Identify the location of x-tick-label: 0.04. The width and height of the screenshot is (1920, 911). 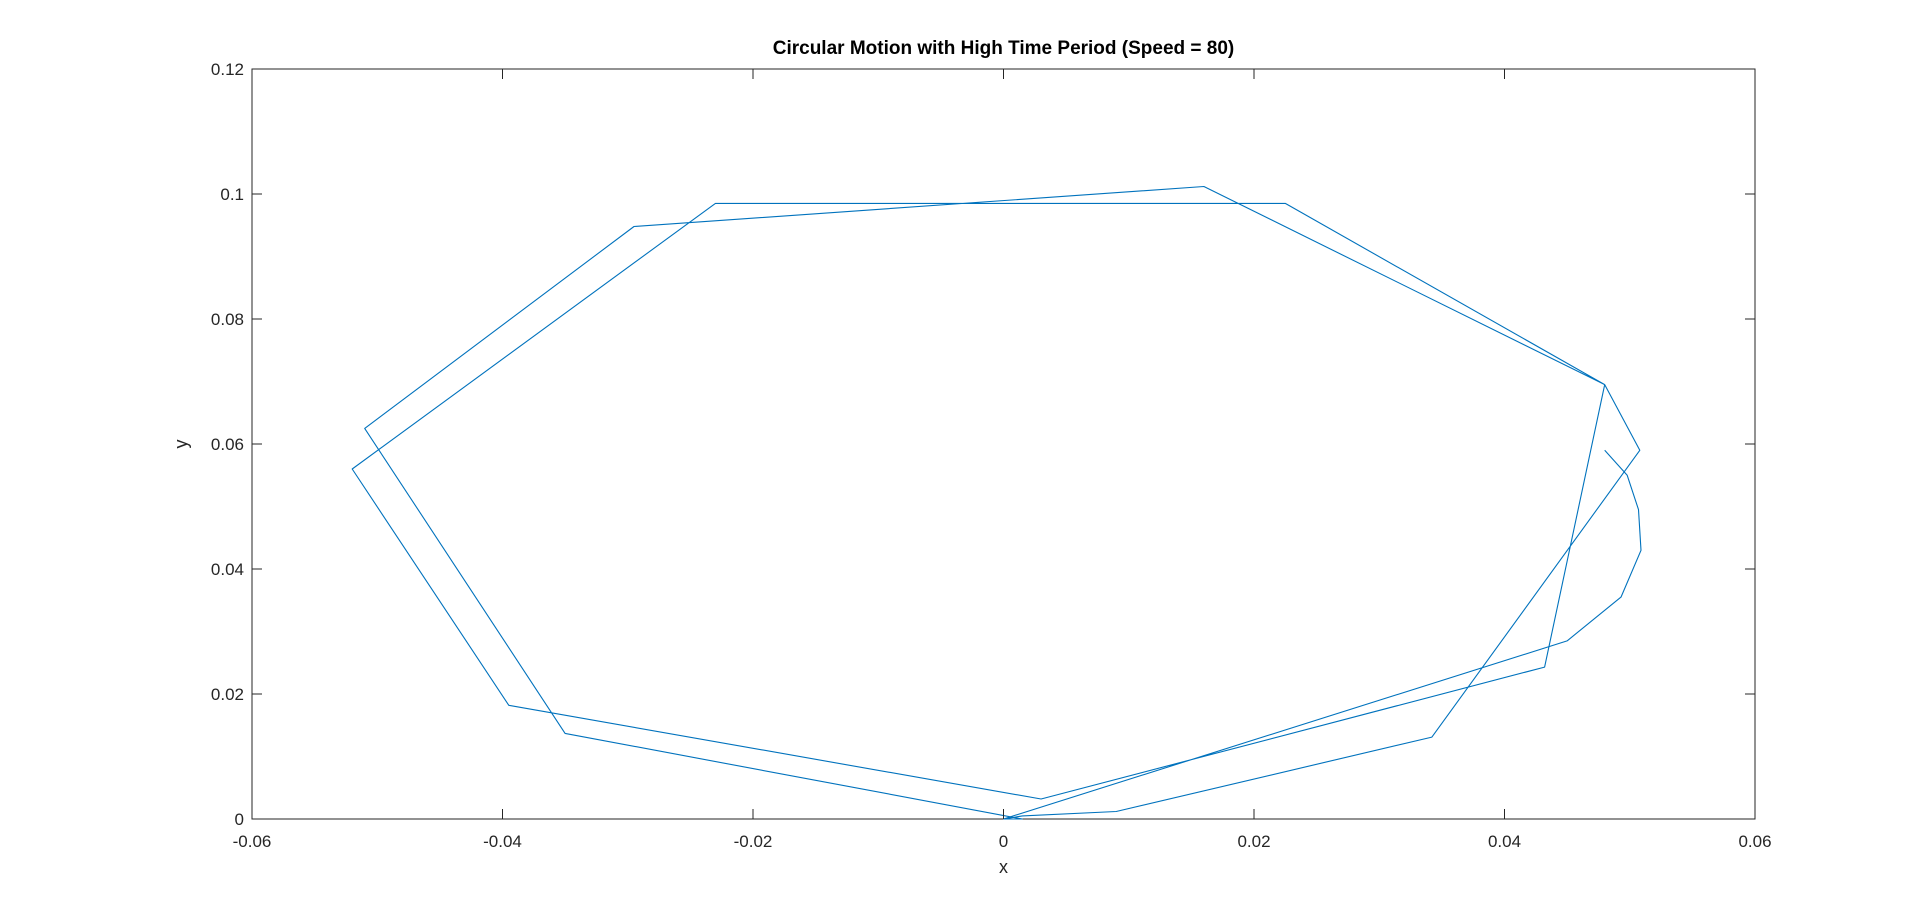
(1504, 841).